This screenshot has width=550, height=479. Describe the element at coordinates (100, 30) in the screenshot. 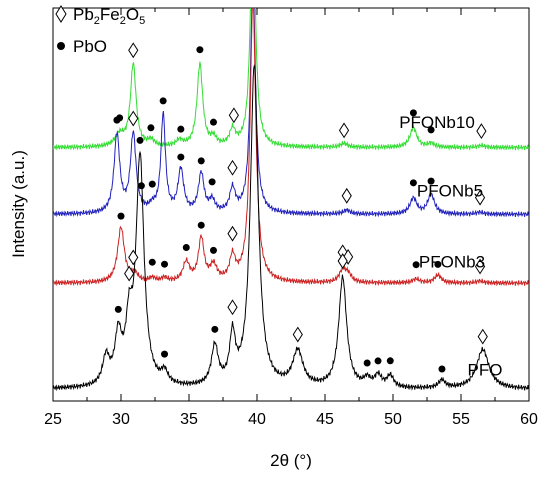

I see `legend: Pb2Fe2O5 PbO` at that location.